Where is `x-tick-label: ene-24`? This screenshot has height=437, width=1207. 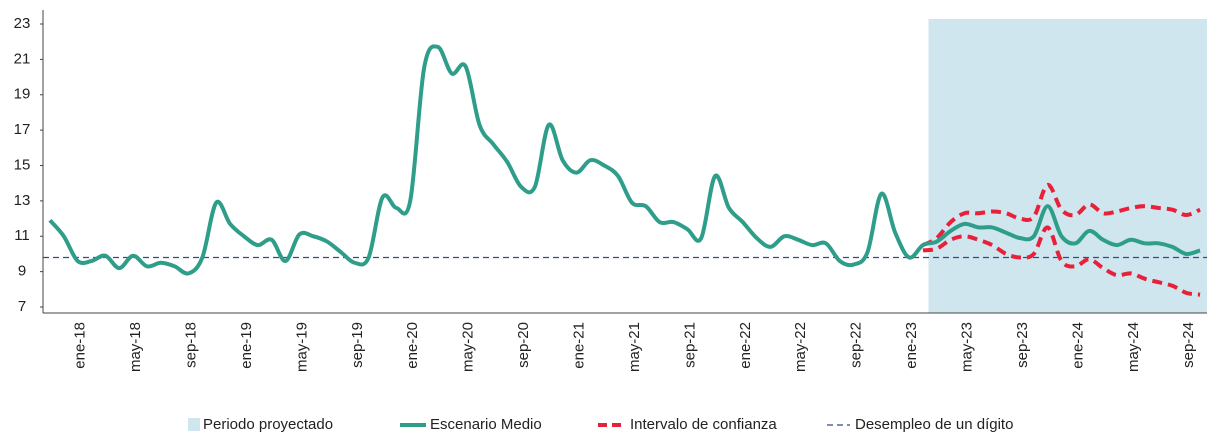 x-tick-label: ene-24 is located at coordinates (1077, 345).